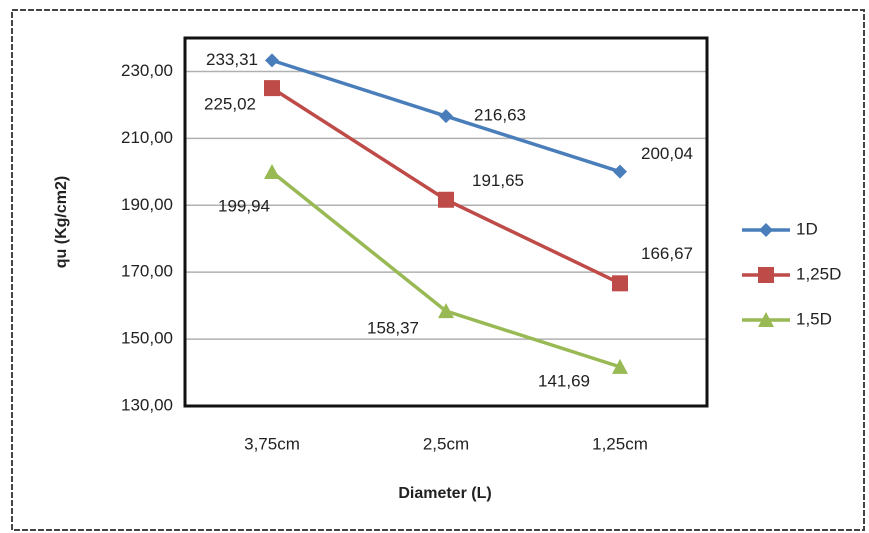 Image resolution: width=869 pixels, height=533 pixels. Describe the element at coordinates (147, 271) in the screenshot. I see `y-tick-label: 170,00` at that location.